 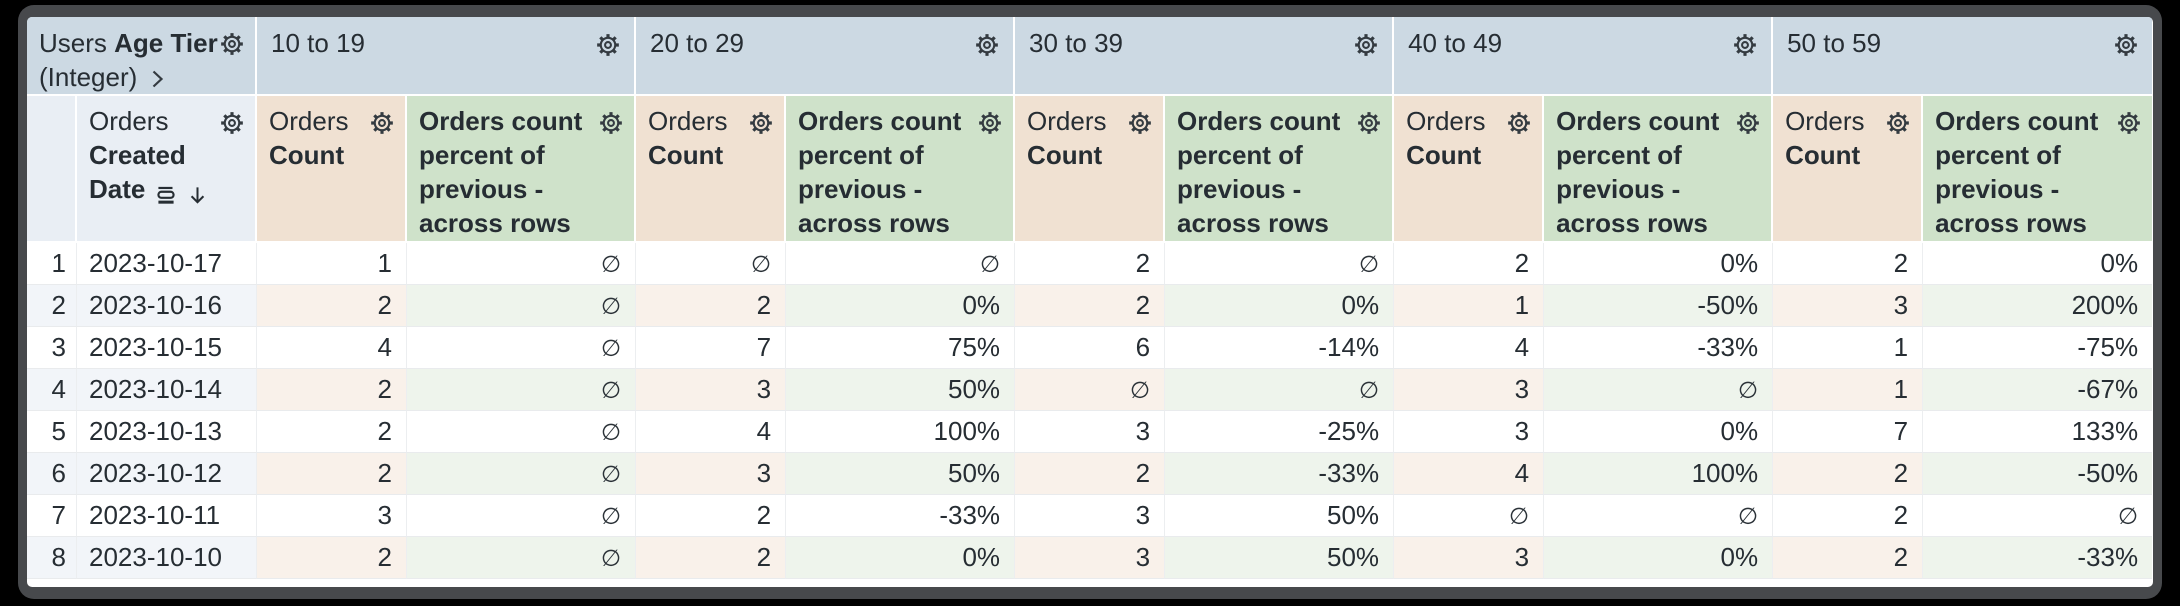 I want to click on cell-percent-of-previous: -67%, so click(x=2038, y=390).